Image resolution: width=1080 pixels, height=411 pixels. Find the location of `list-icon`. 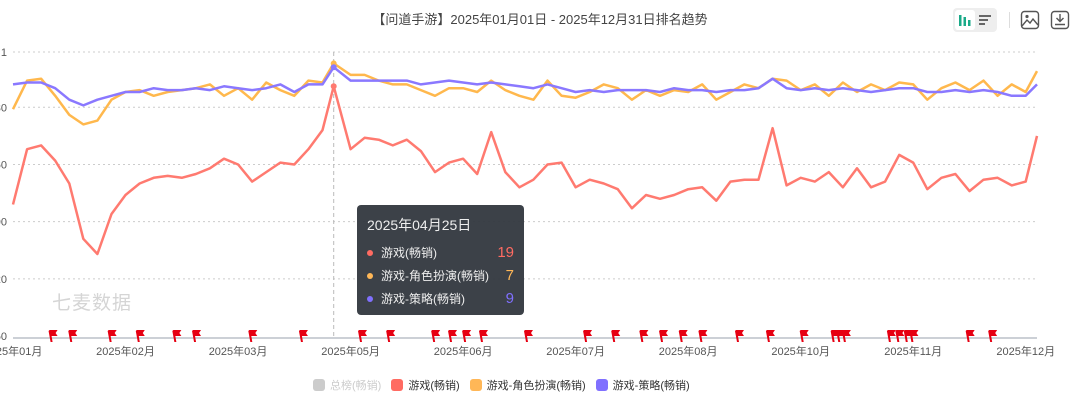

list-icon is located at coordinates (985, 20).